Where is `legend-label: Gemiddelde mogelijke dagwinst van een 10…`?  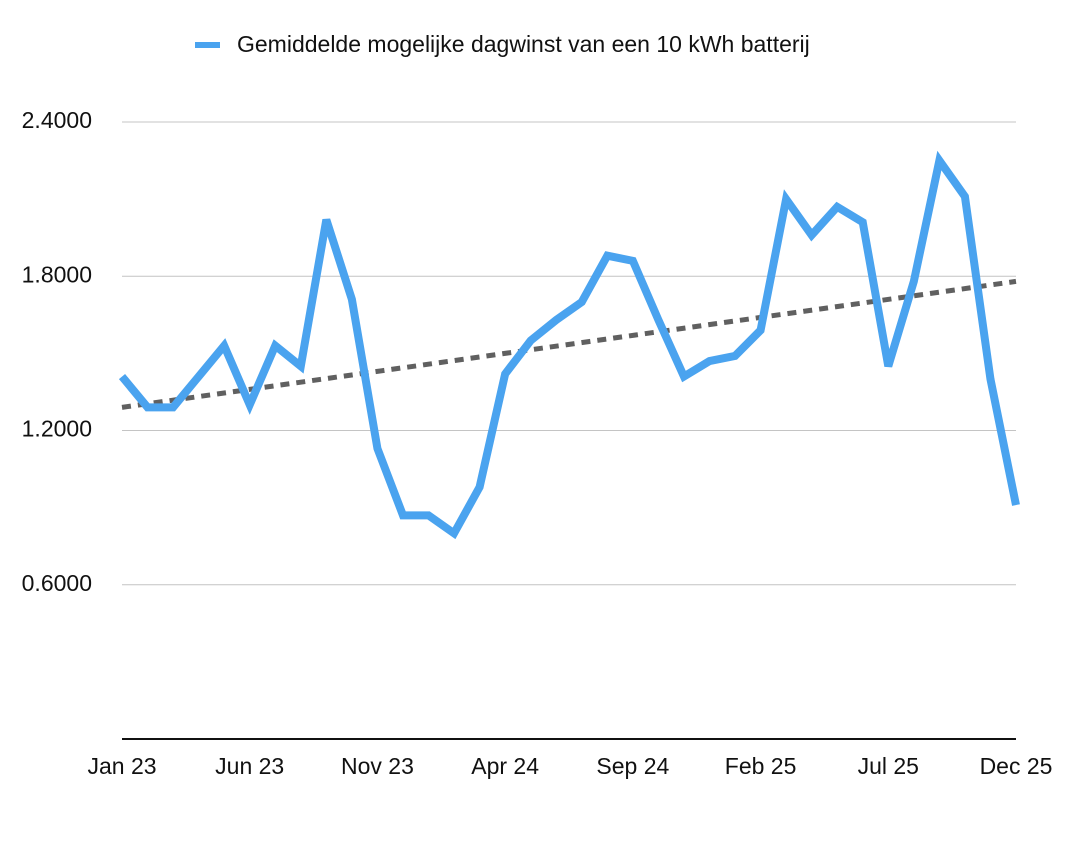 legend-label: Gemiddelde mogelijke dagwinst van een 10… is located at coordinates (523, 44).